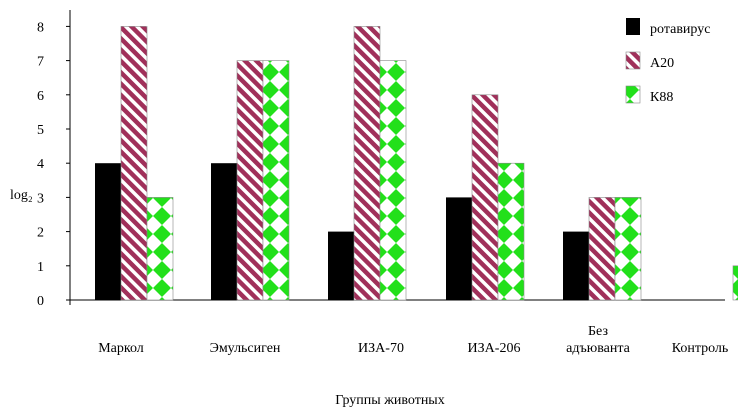 Image resolution: width=738 pixels, height=409 pixels. Describe the element at coordinates (40, 233) in the screenshot. I see `y-tick-label: 2` at that location.